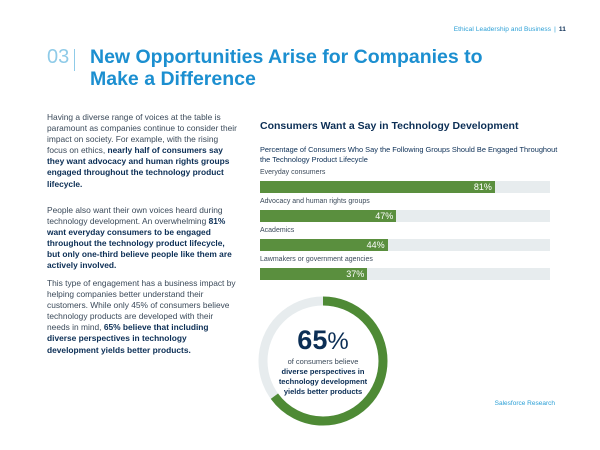  Describe the element at coordinates (384, 216) in the screenshot. I see `bar-value-label: 47%` at that location.